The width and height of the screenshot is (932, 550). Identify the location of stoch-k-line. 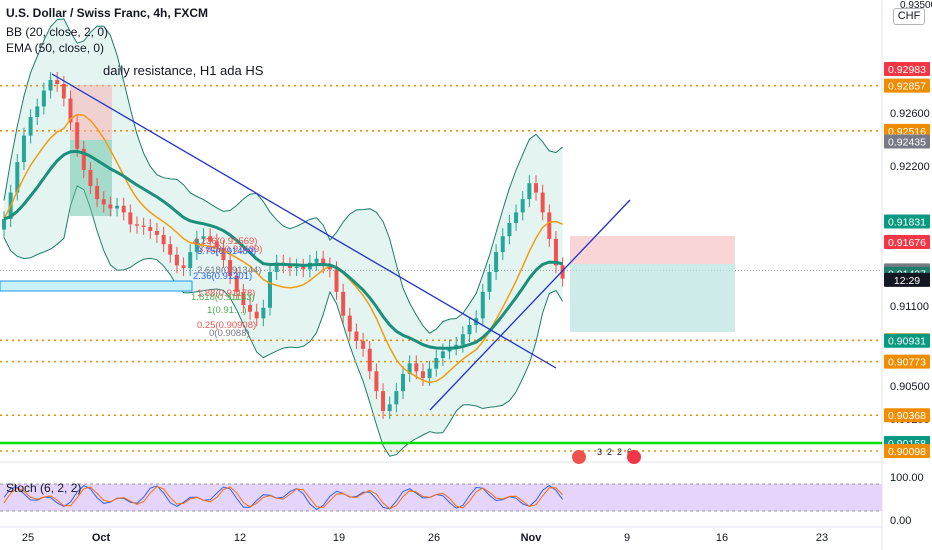
(283, 497).